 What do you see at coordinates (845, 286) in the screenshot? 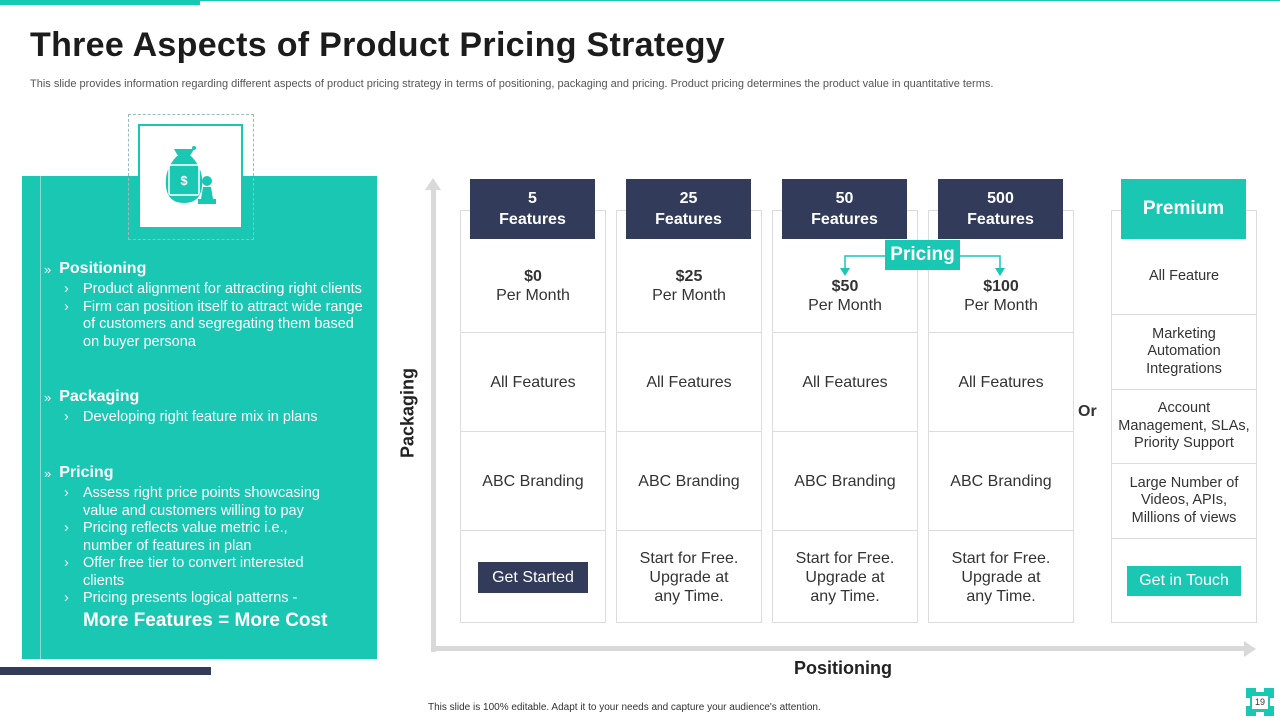
I see `plan-price: $50` at bounding box center [845, 286].